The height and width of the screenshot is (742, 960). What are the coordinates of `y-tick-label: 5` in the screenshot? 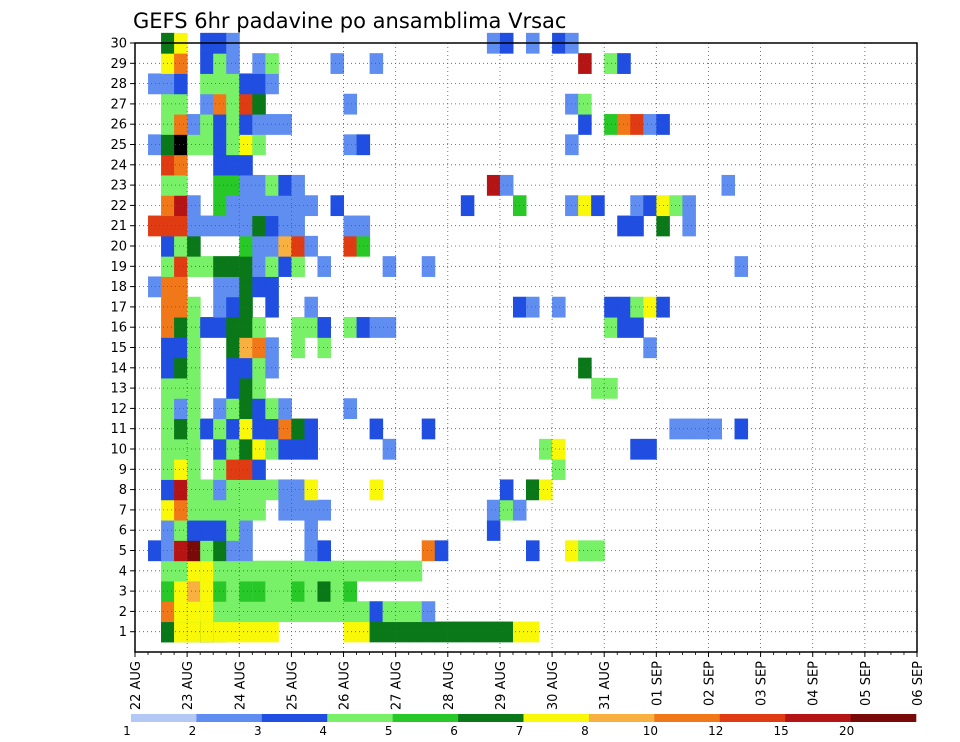 It's located at (123, 551).